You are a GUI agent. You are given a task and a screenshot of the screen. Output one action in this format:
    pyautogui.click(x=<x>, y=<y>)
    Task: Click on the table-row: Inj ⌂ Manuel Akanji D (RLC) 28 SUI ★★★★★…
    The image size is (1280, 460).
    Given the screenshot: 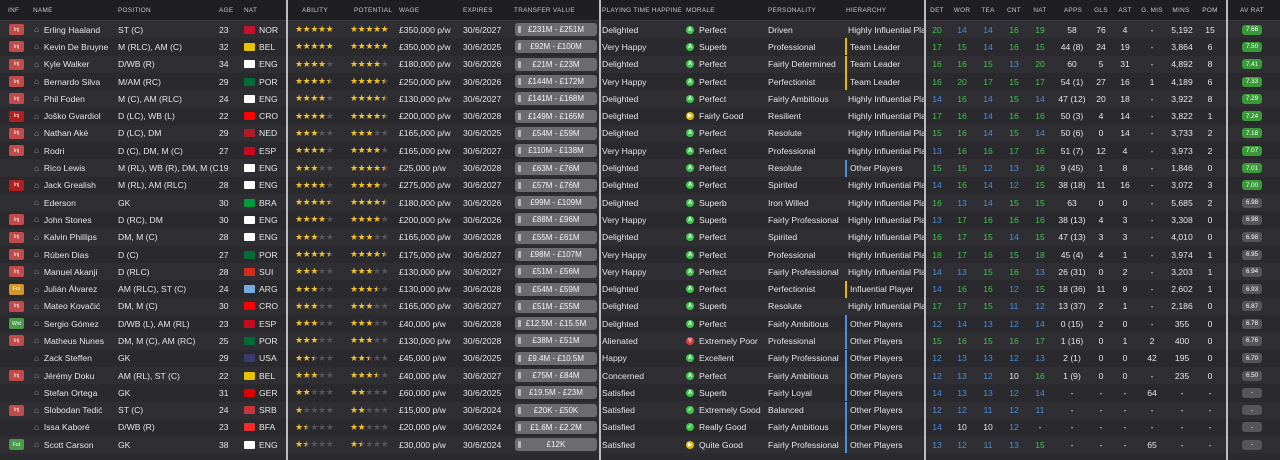 What is the action you would take?
    pyautogui.click(x=640, y=272)
    